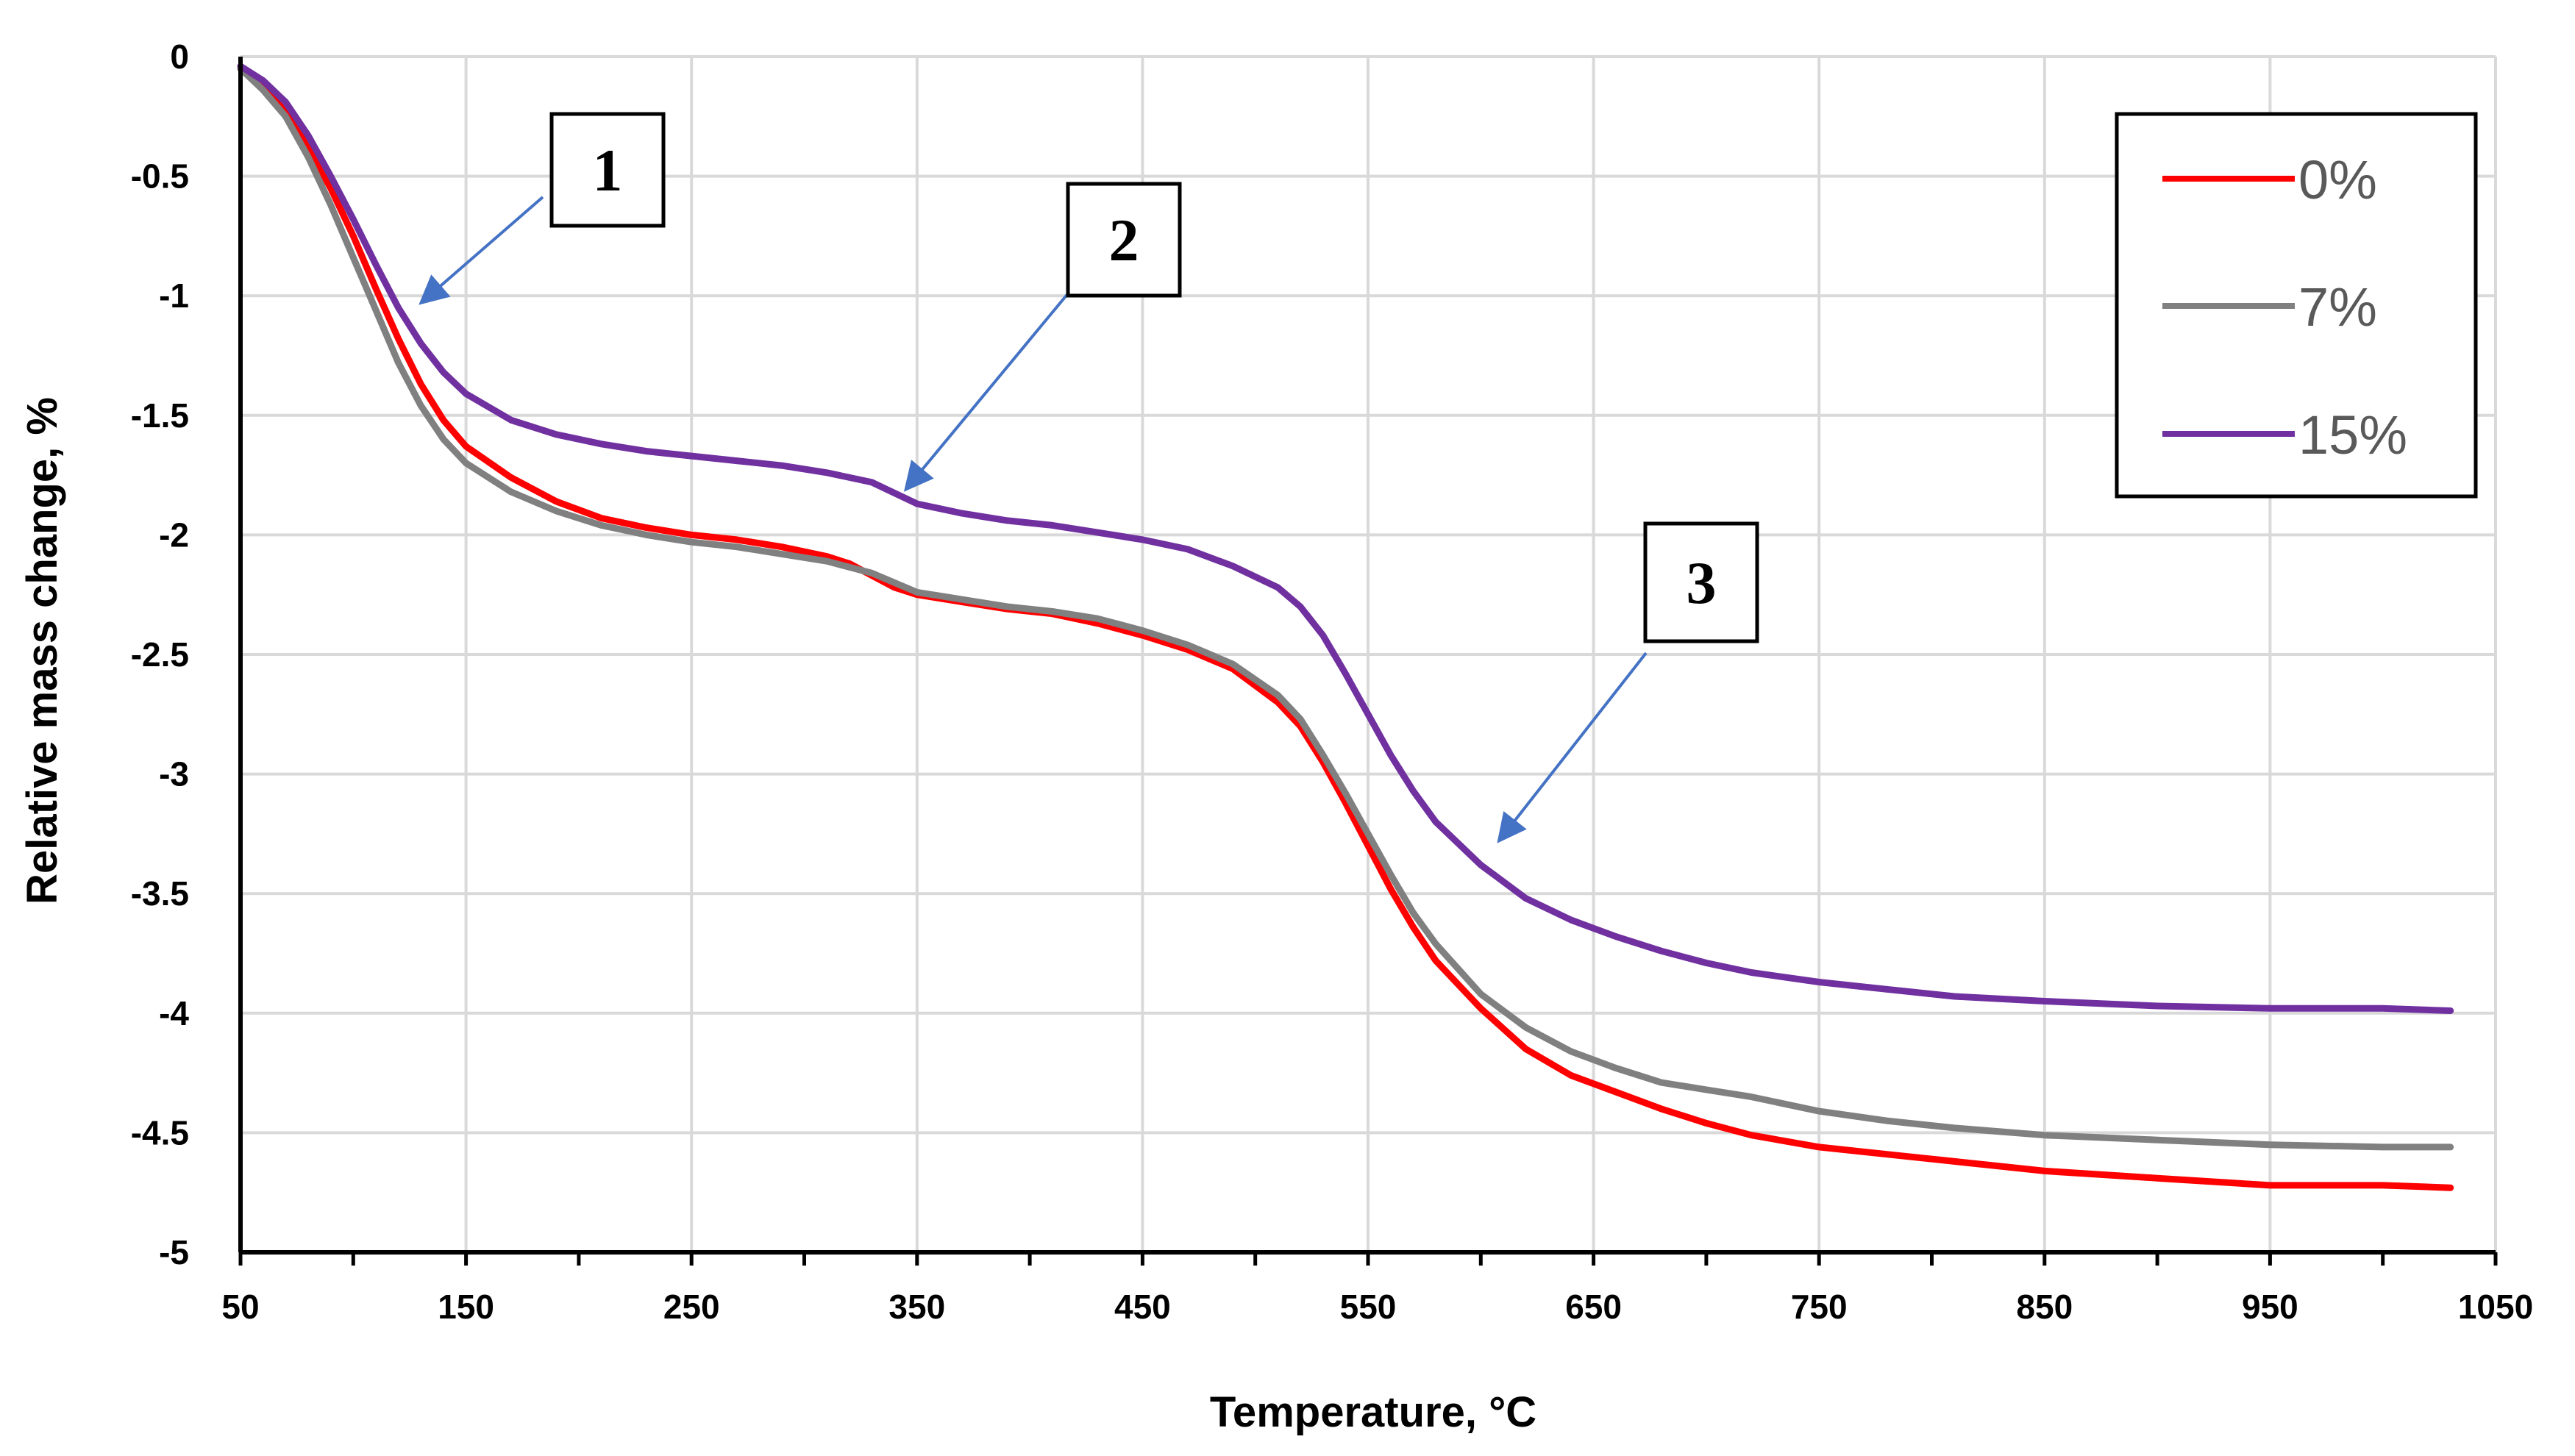  I want to click on x-tick-label-3: 350, so click(917, 1307).